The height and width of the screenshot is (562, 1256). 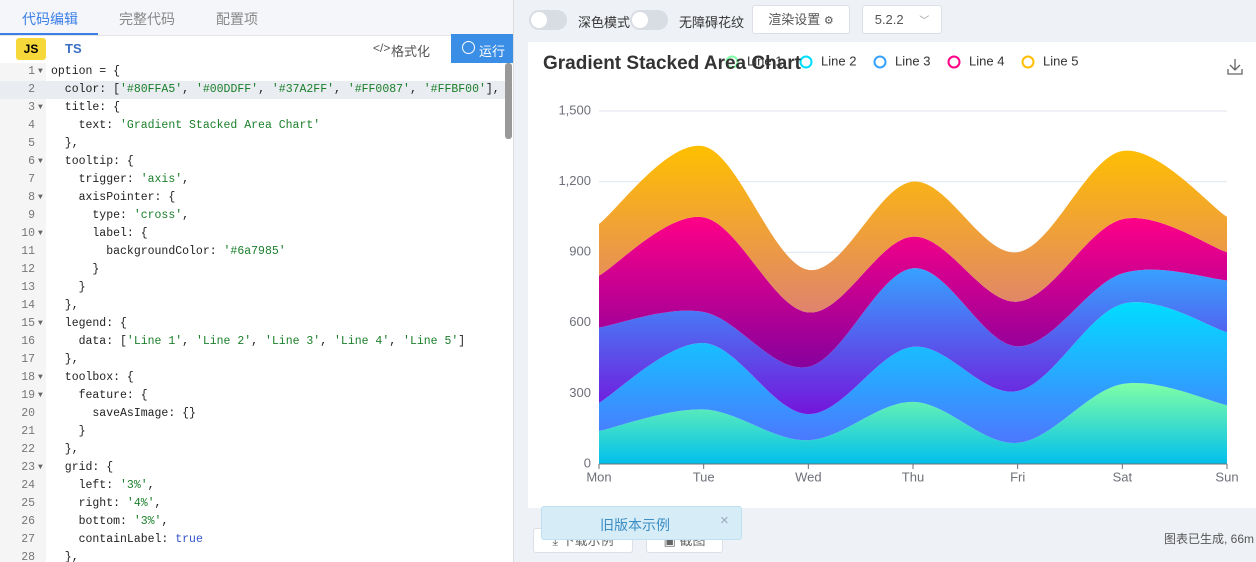 I want to click on line-number: 18, so click(x=28, y=377).